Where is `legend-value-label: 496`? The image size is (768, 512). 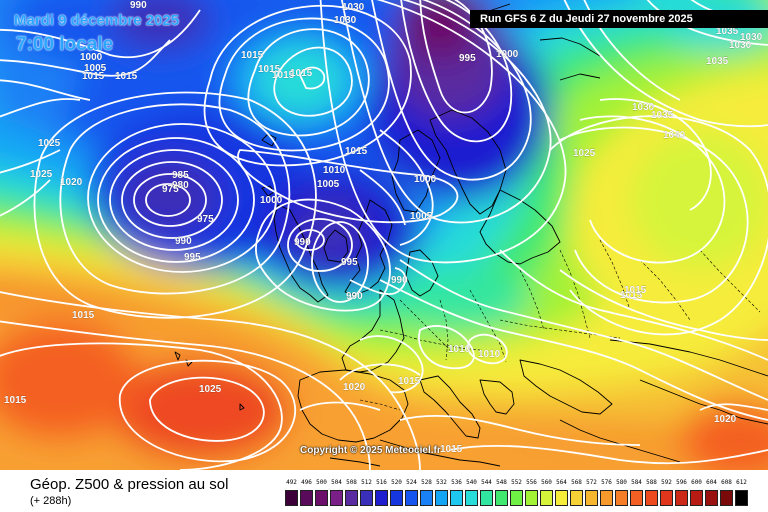 legend-value-label: 496 is located at coordinates (306, 482).